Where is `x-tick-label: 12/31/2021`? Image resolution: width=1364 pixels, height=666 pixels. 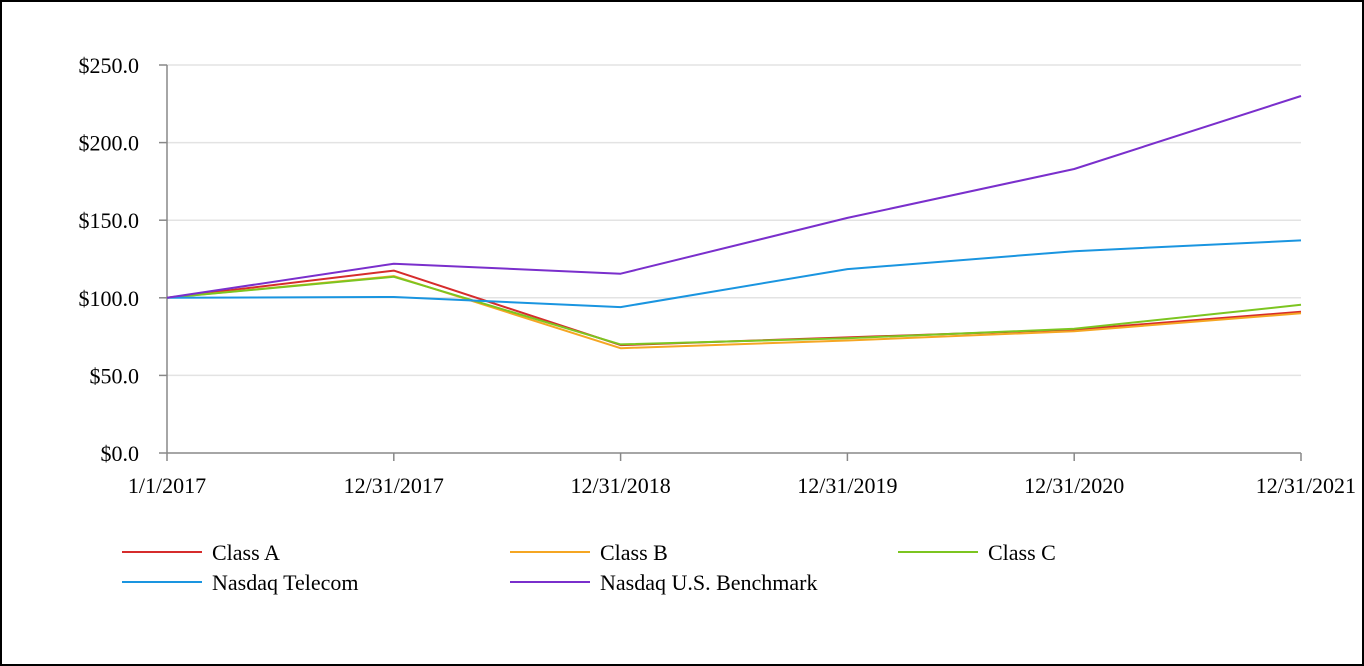 x-tick-label: 12/31/2021 is located at coordinates (1306, 485).